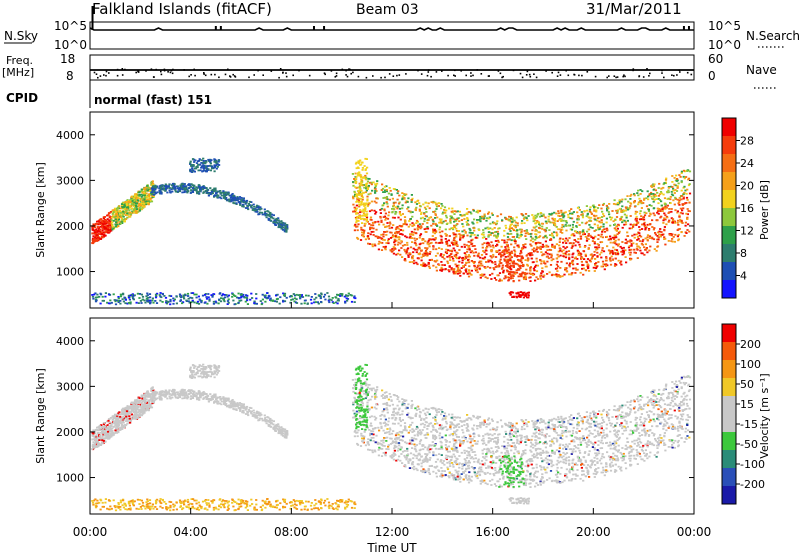  Describe the element at coordinates (454, 225) in the screenshot. I see `power-echo-1977` at that location.